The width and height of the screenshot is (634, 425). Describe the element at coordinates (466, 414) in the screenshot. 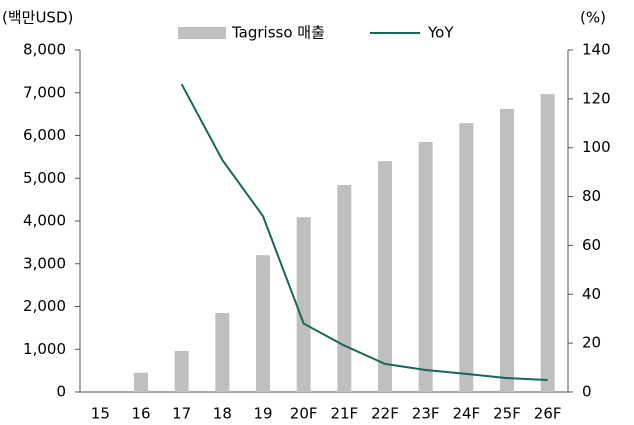

I see `x-tick-label: 24F` at that location.